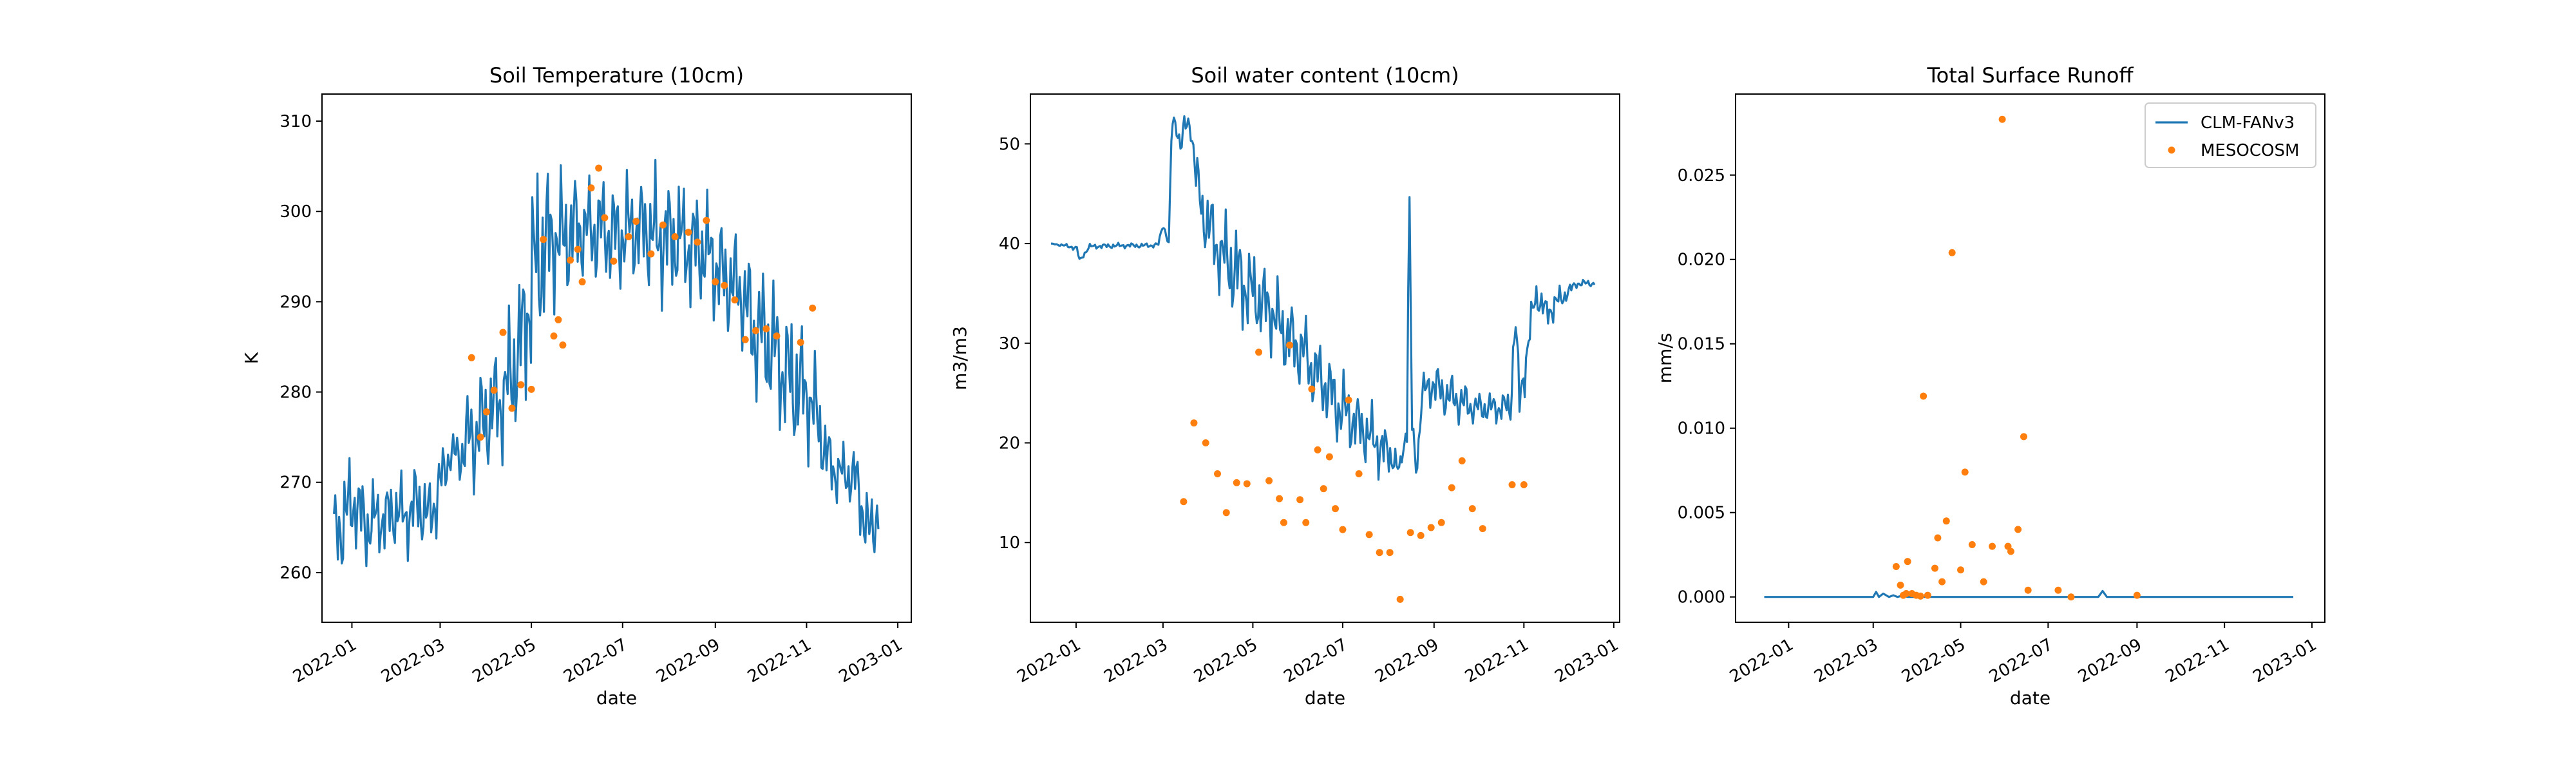 The image size is (2576, 773). Describe the element at coordinates (1702, 176) in the screenshot. I see `y-tick-label: 0.025` at that location.